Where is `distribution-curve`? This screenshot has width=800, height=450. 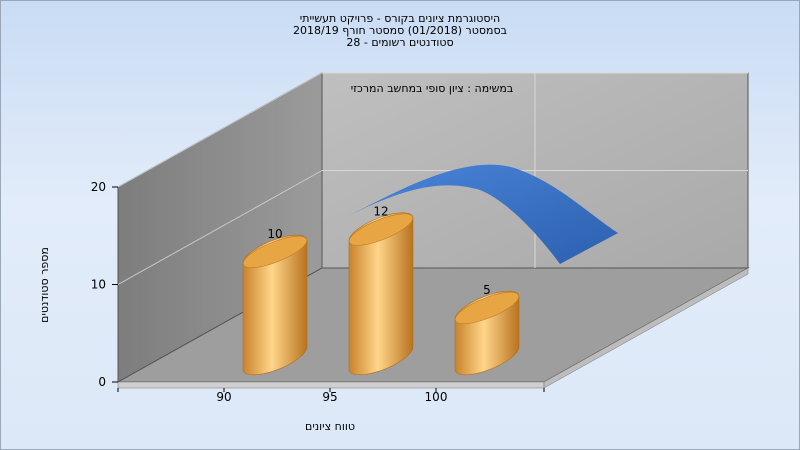 distribution-curve is located at coordinates (483, 214).